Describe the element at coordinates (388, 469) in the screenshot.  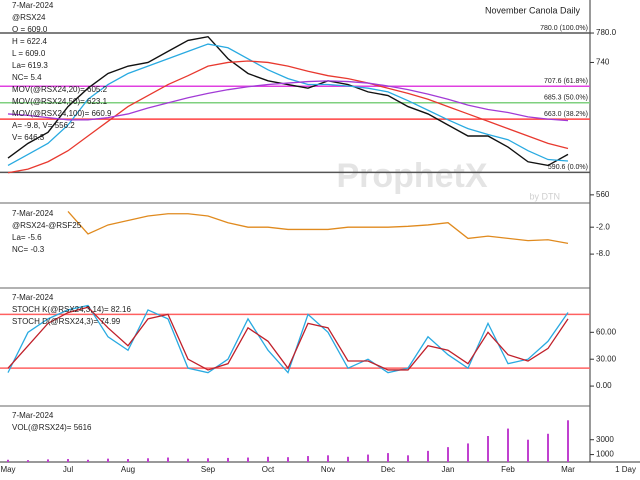
I see `x-tick-label: Dec` at that location.